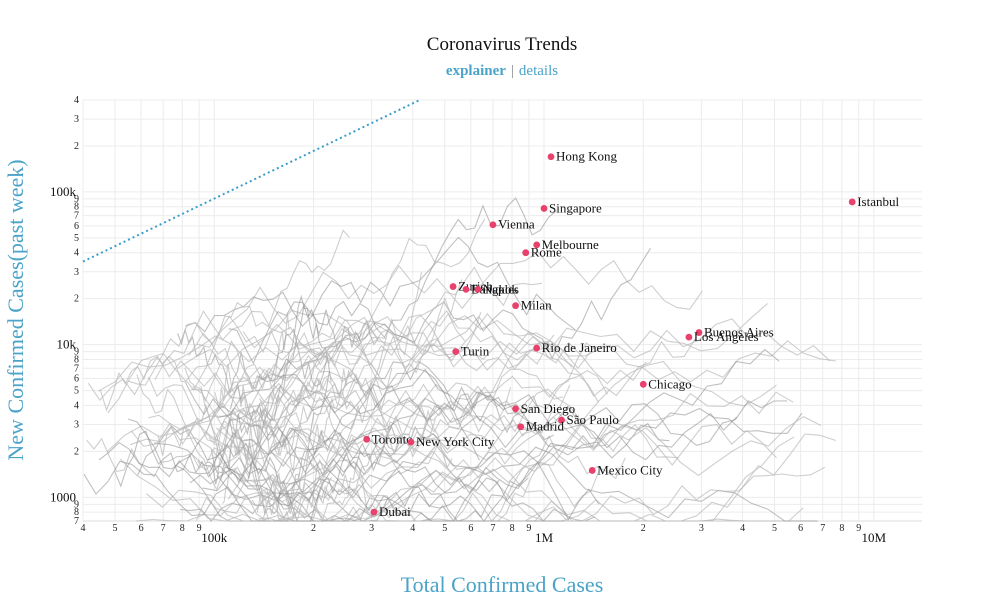 This screenshot has width=1004, height=600. Describe the element at coordinates (516, 224) in the screenshot. I see `city-label: Vienna` at that location.